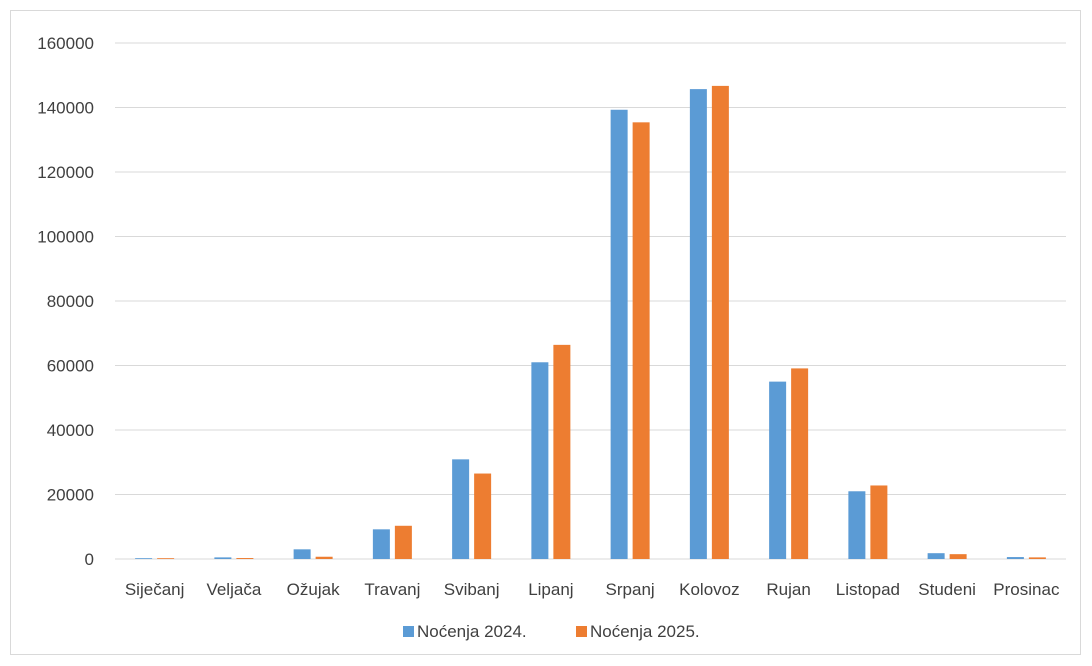 The image size is (1092, 666). What do you see at coordinates (472, 589) in the screenshot?
I see `x-tick-label: Svibanj` at bounding box center [472, 589].